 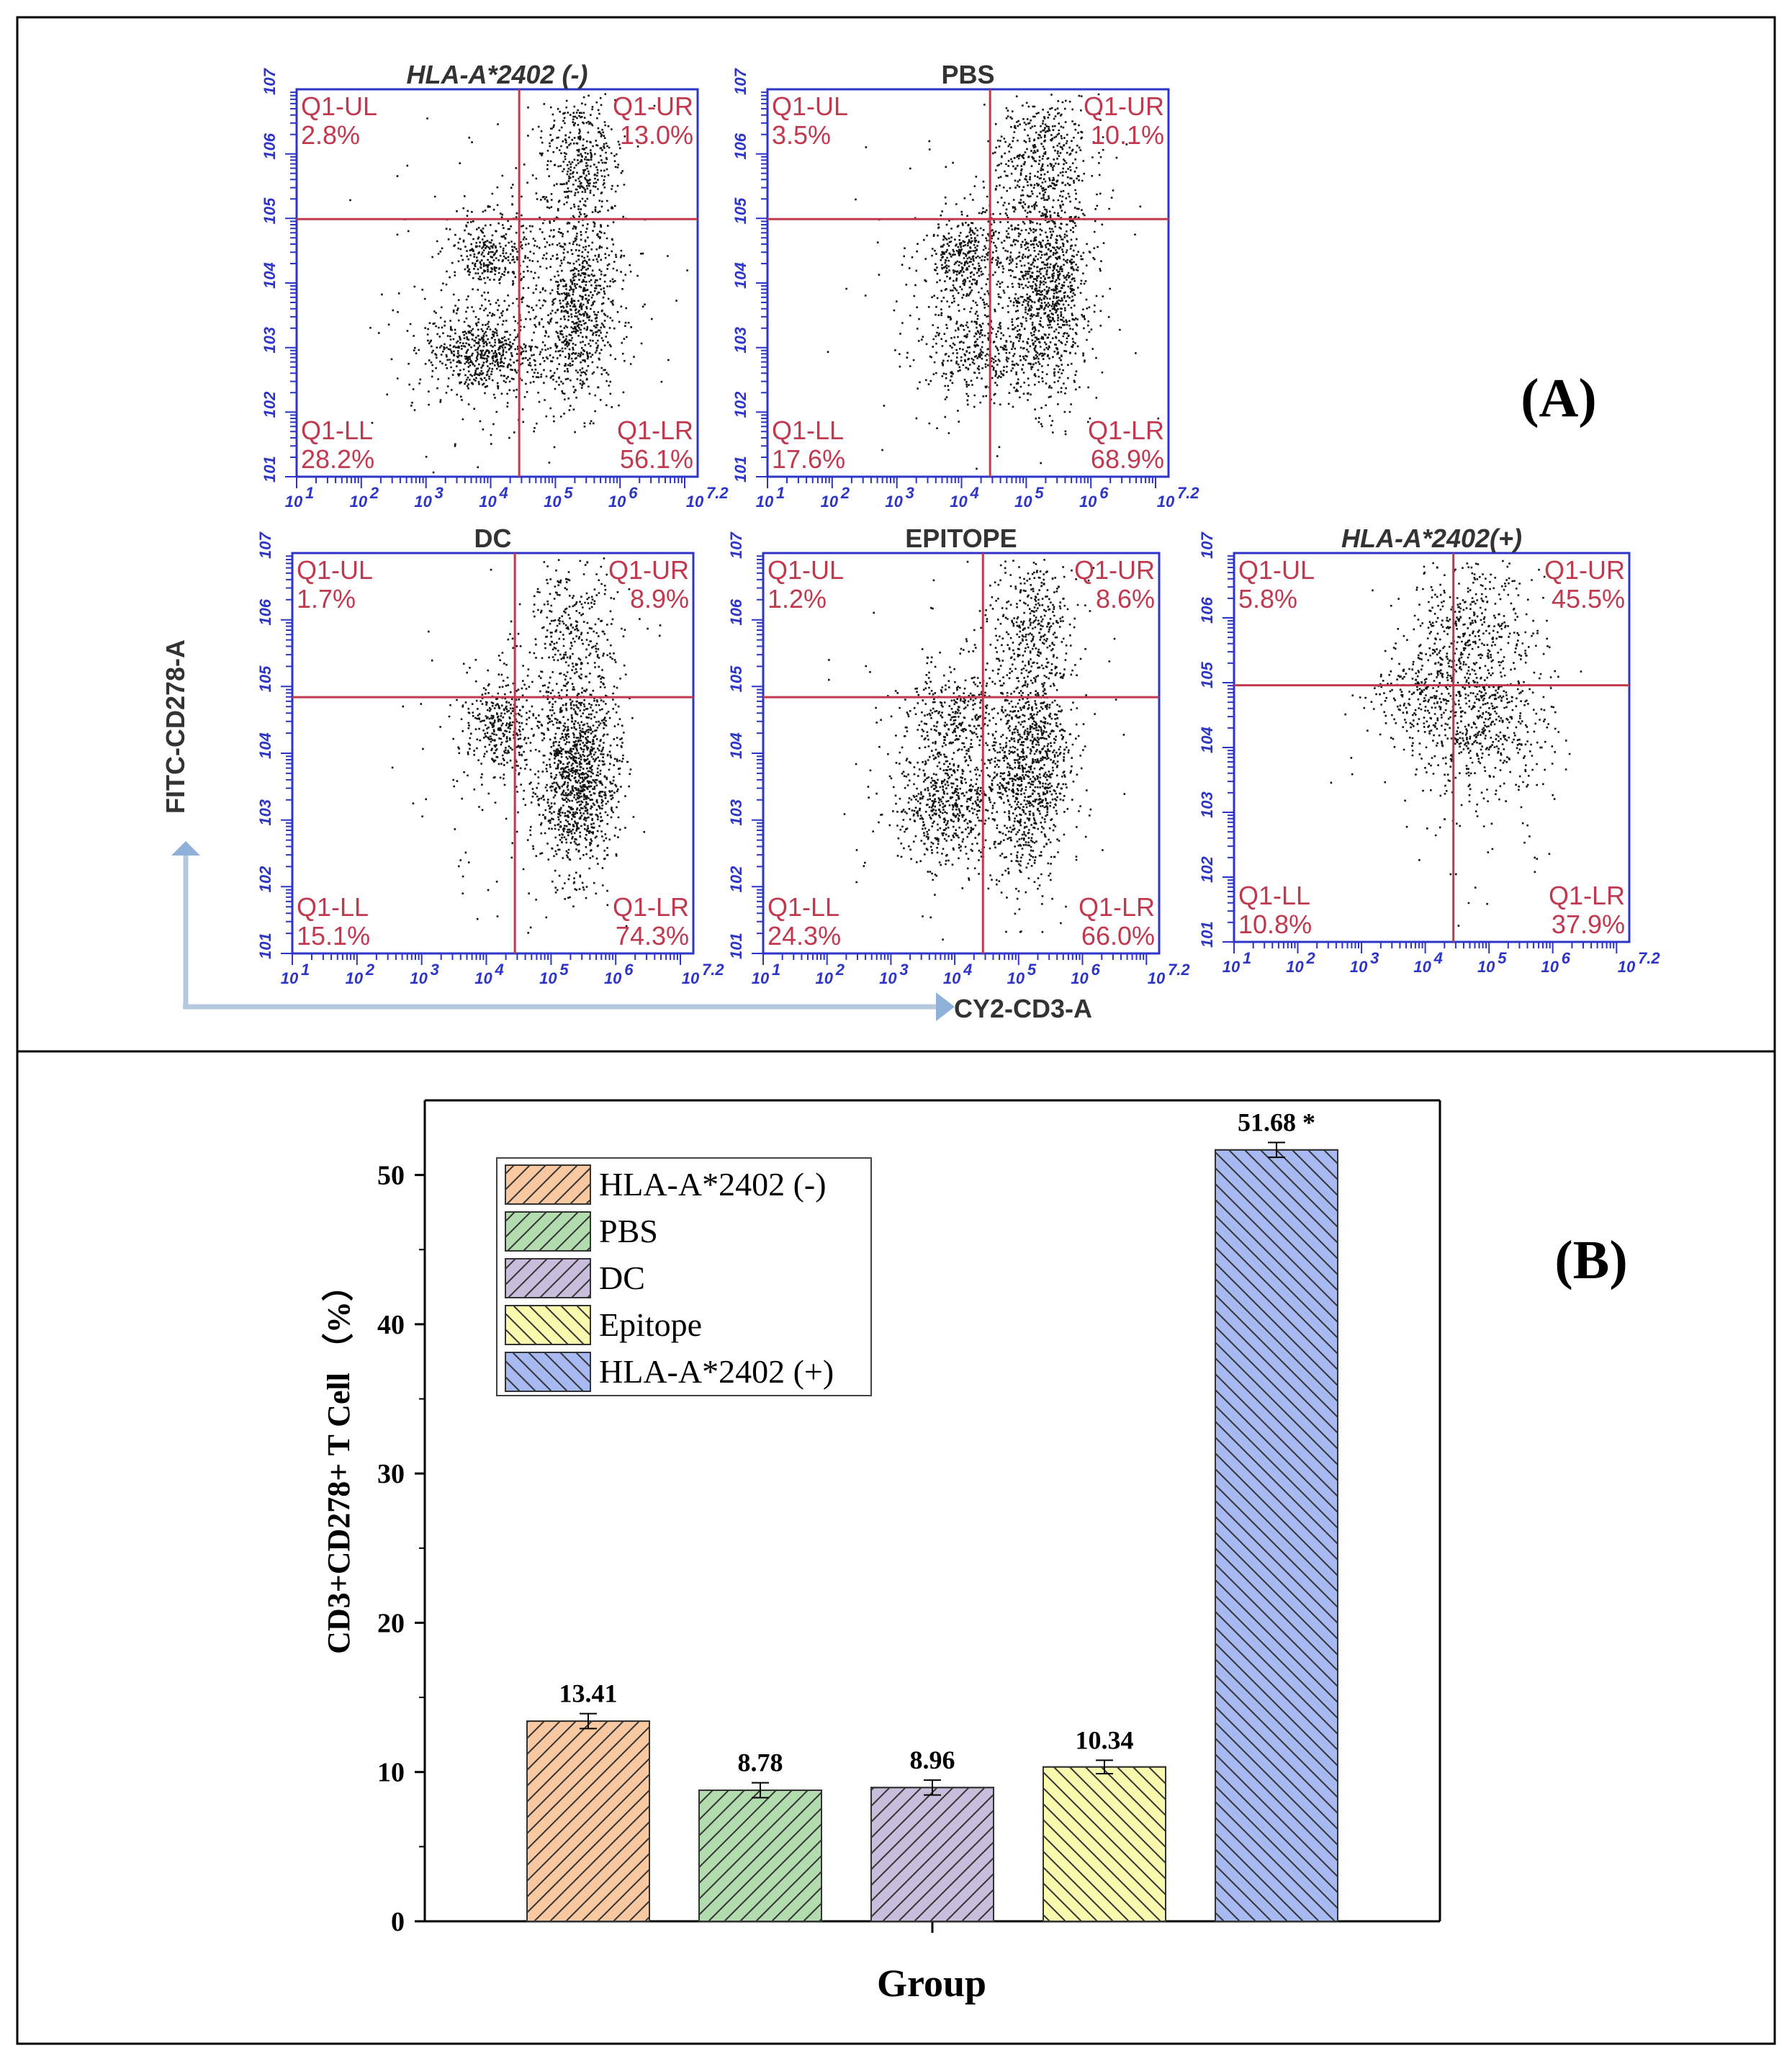 I want to click on quadrant-value: 45.5%, so click(x=1588, y=599).